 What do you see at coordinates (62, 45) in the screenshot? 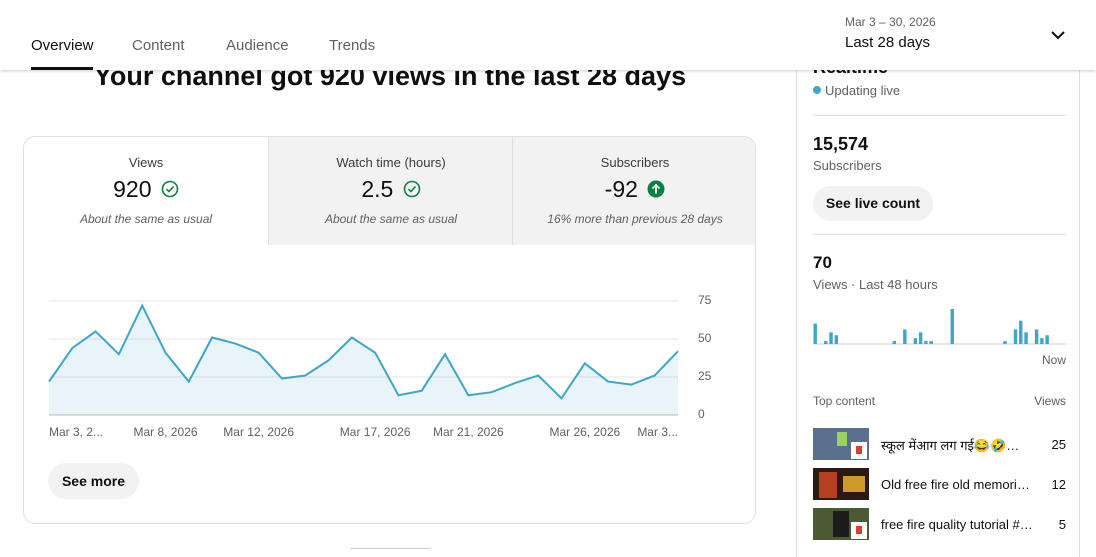
I see `tab: Overview` at bounding box center [62, 45].